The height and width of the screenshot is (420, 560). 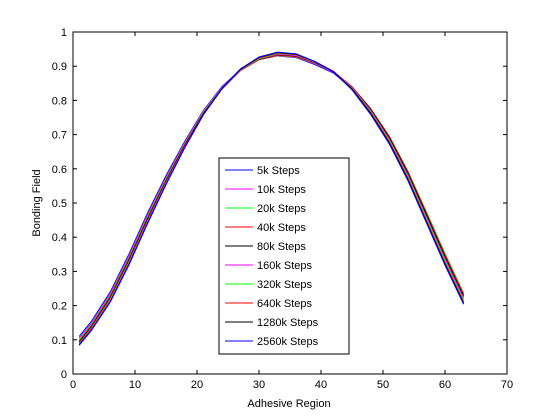 I want to click on x-tick-label: 20, so click(x=197, y=385).